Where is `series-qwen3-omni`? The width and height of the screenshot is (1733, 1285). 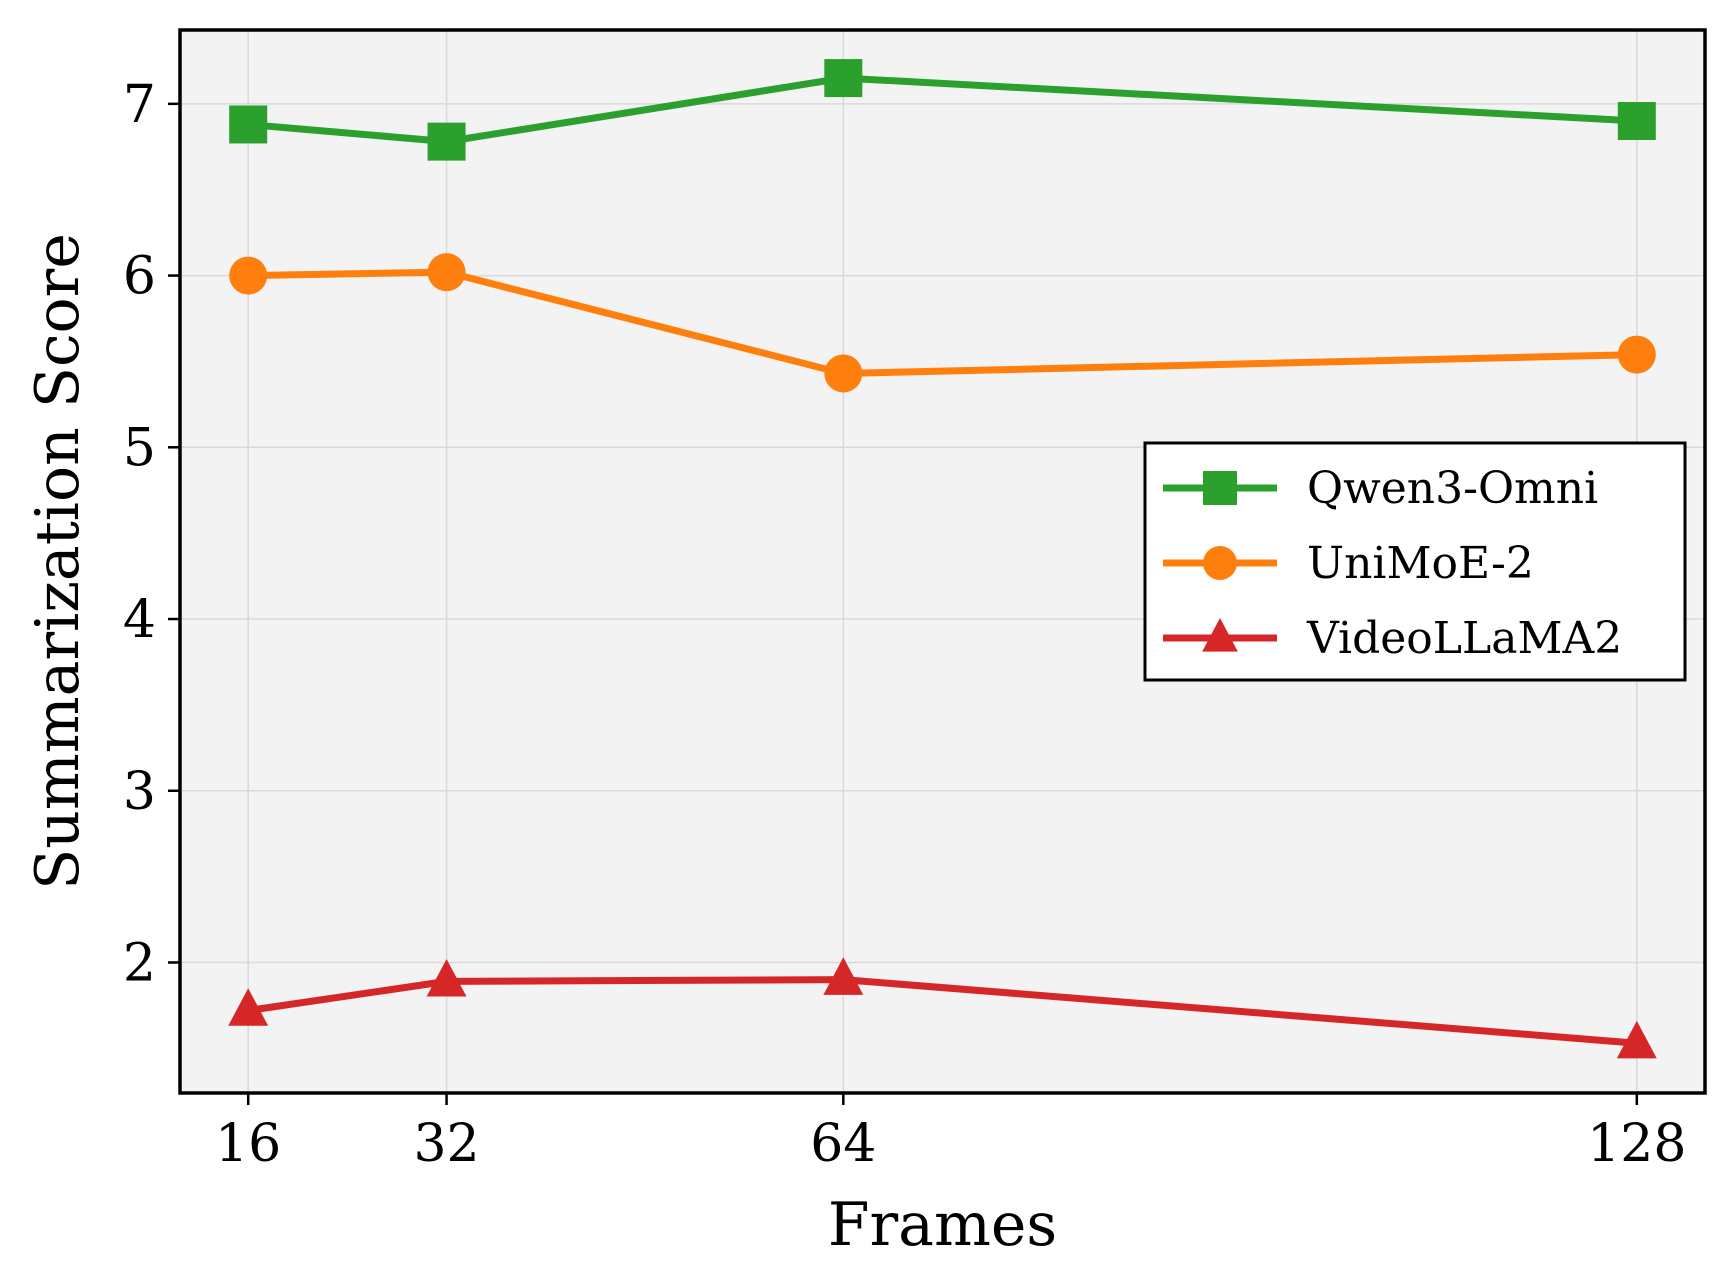
series-qwen3-omni is located at coordinates (942, 110).